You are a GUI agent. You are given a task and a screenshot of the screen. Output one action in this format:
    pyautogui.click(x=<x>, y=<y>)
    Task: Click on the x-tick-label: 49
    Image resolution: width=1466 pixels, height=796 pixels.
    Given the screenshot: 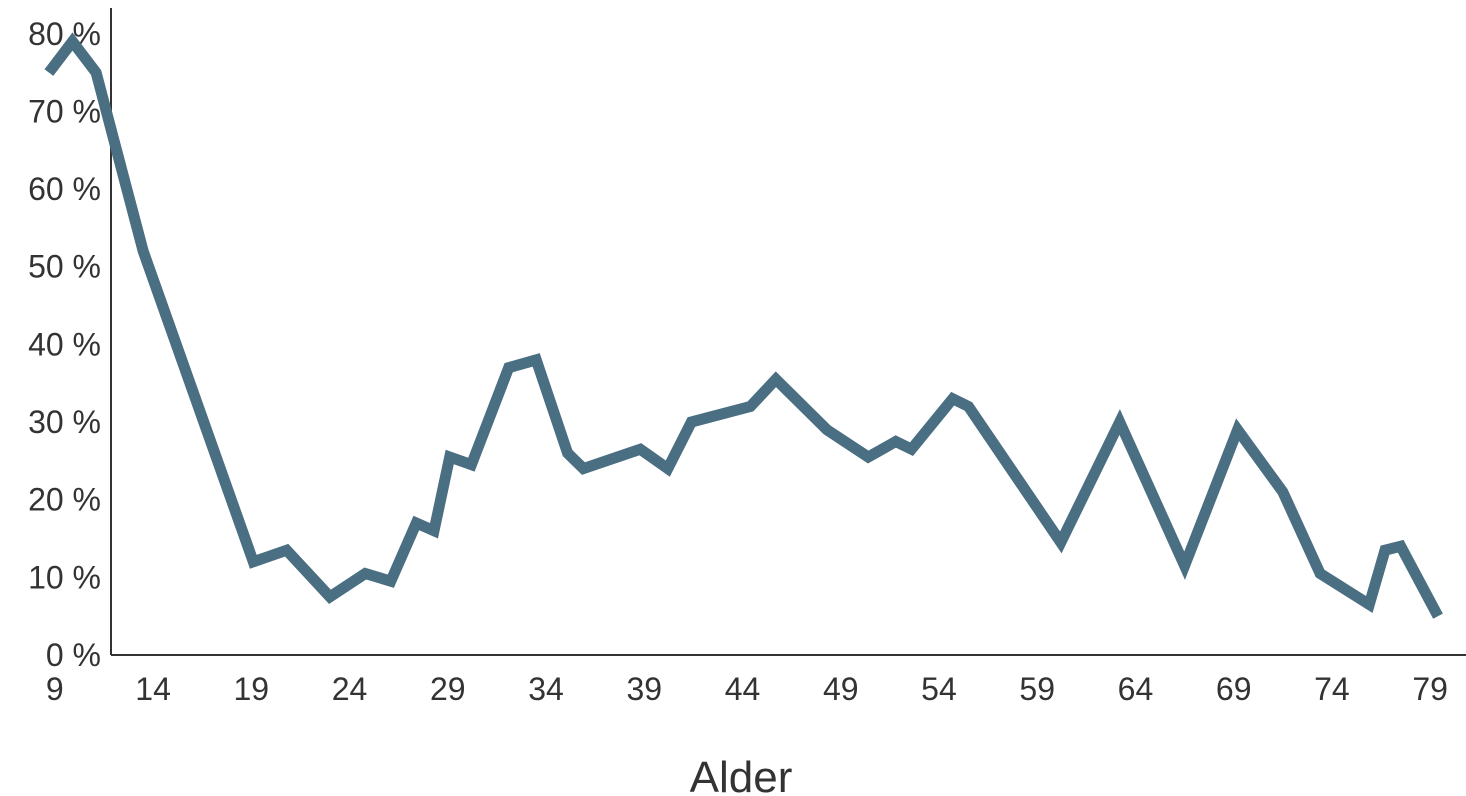 What is the action you would take?
    pyautogui.click(x=841, y=689)
    